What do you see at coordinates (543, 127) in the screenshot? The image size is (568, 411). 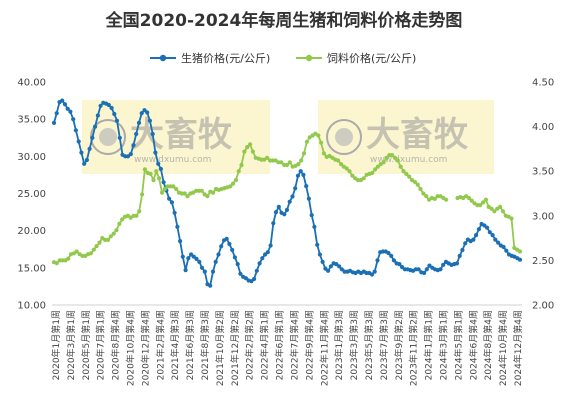 I see `y-right-tick-label: 4.00` at bounding box center [543, 127].